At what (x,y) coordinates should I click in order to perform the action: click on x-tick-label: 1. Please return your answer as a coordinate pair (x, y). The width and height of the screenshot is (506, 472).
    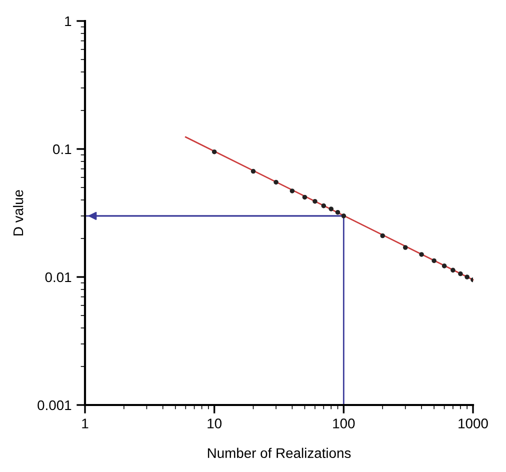
    Looking at the image, I should click on (85, 423).